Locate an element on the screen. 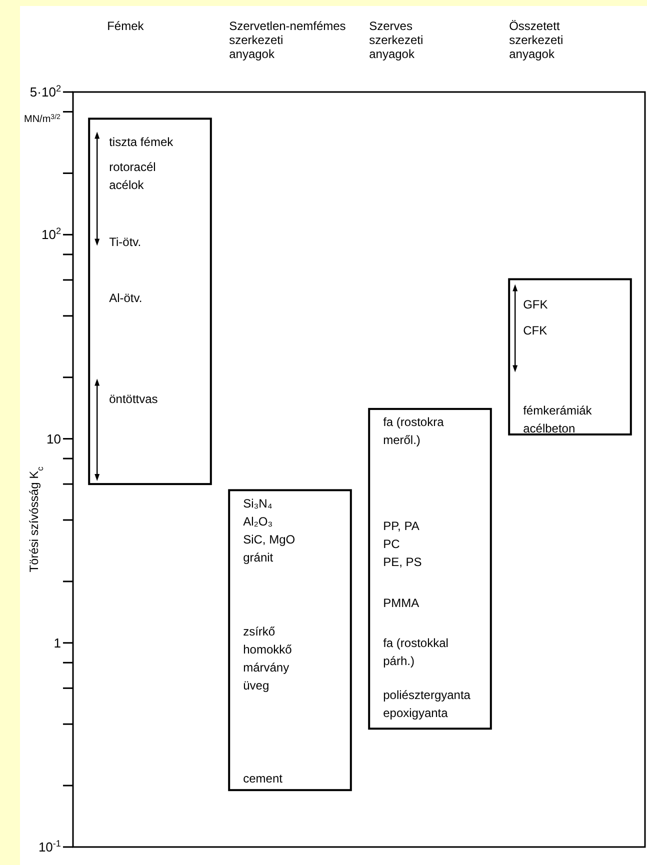 The width and height of the screenshot is (647, 865). y-tick-label: 10$^{-1}$ is located at coordinates (49, 846).